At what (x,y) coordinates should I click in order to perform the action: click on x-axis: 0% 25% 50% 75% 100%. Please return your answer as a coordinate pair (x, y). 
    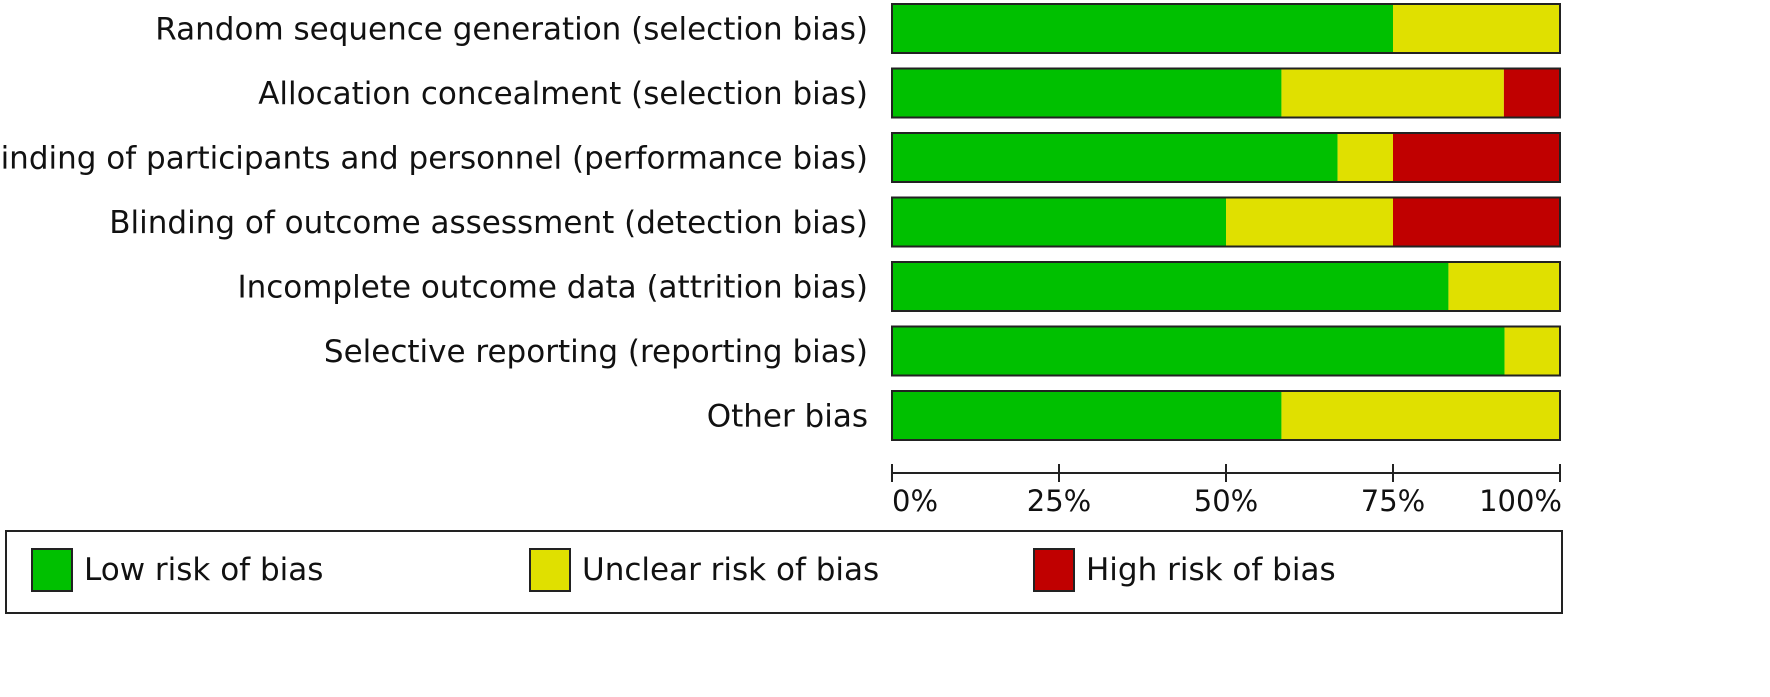
    Looking at the image, I should click on (1226, 491).